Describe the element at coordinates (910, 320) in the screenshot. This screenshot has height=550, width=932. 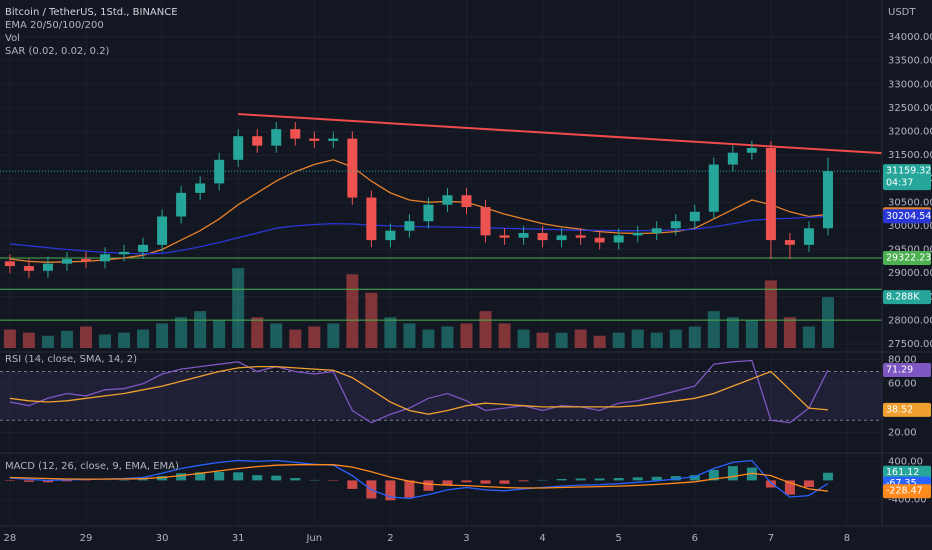
I see `y-tick-label: 28000.00` at that location.